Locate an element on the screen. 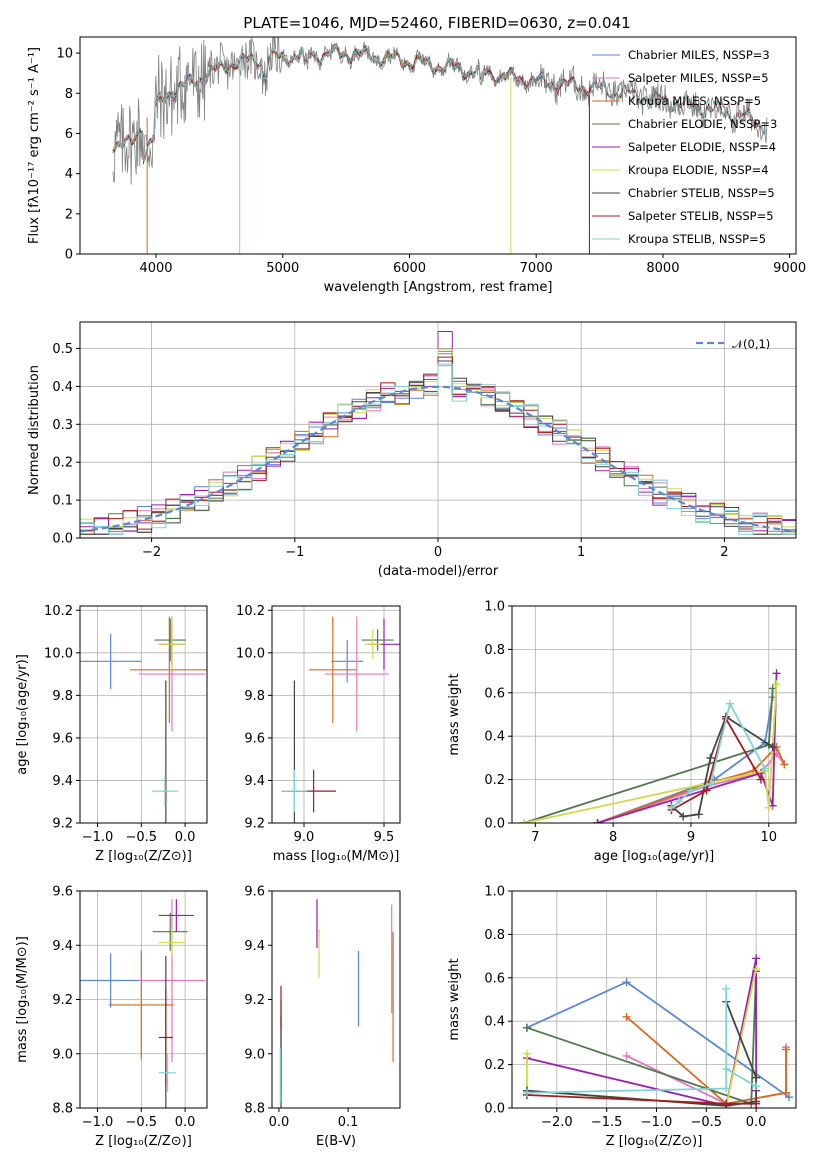 The image size is (819, 1170). x-axis-label: Z [log₁₀(Z/Z⊙)] is located at coordinates (654, 1141).